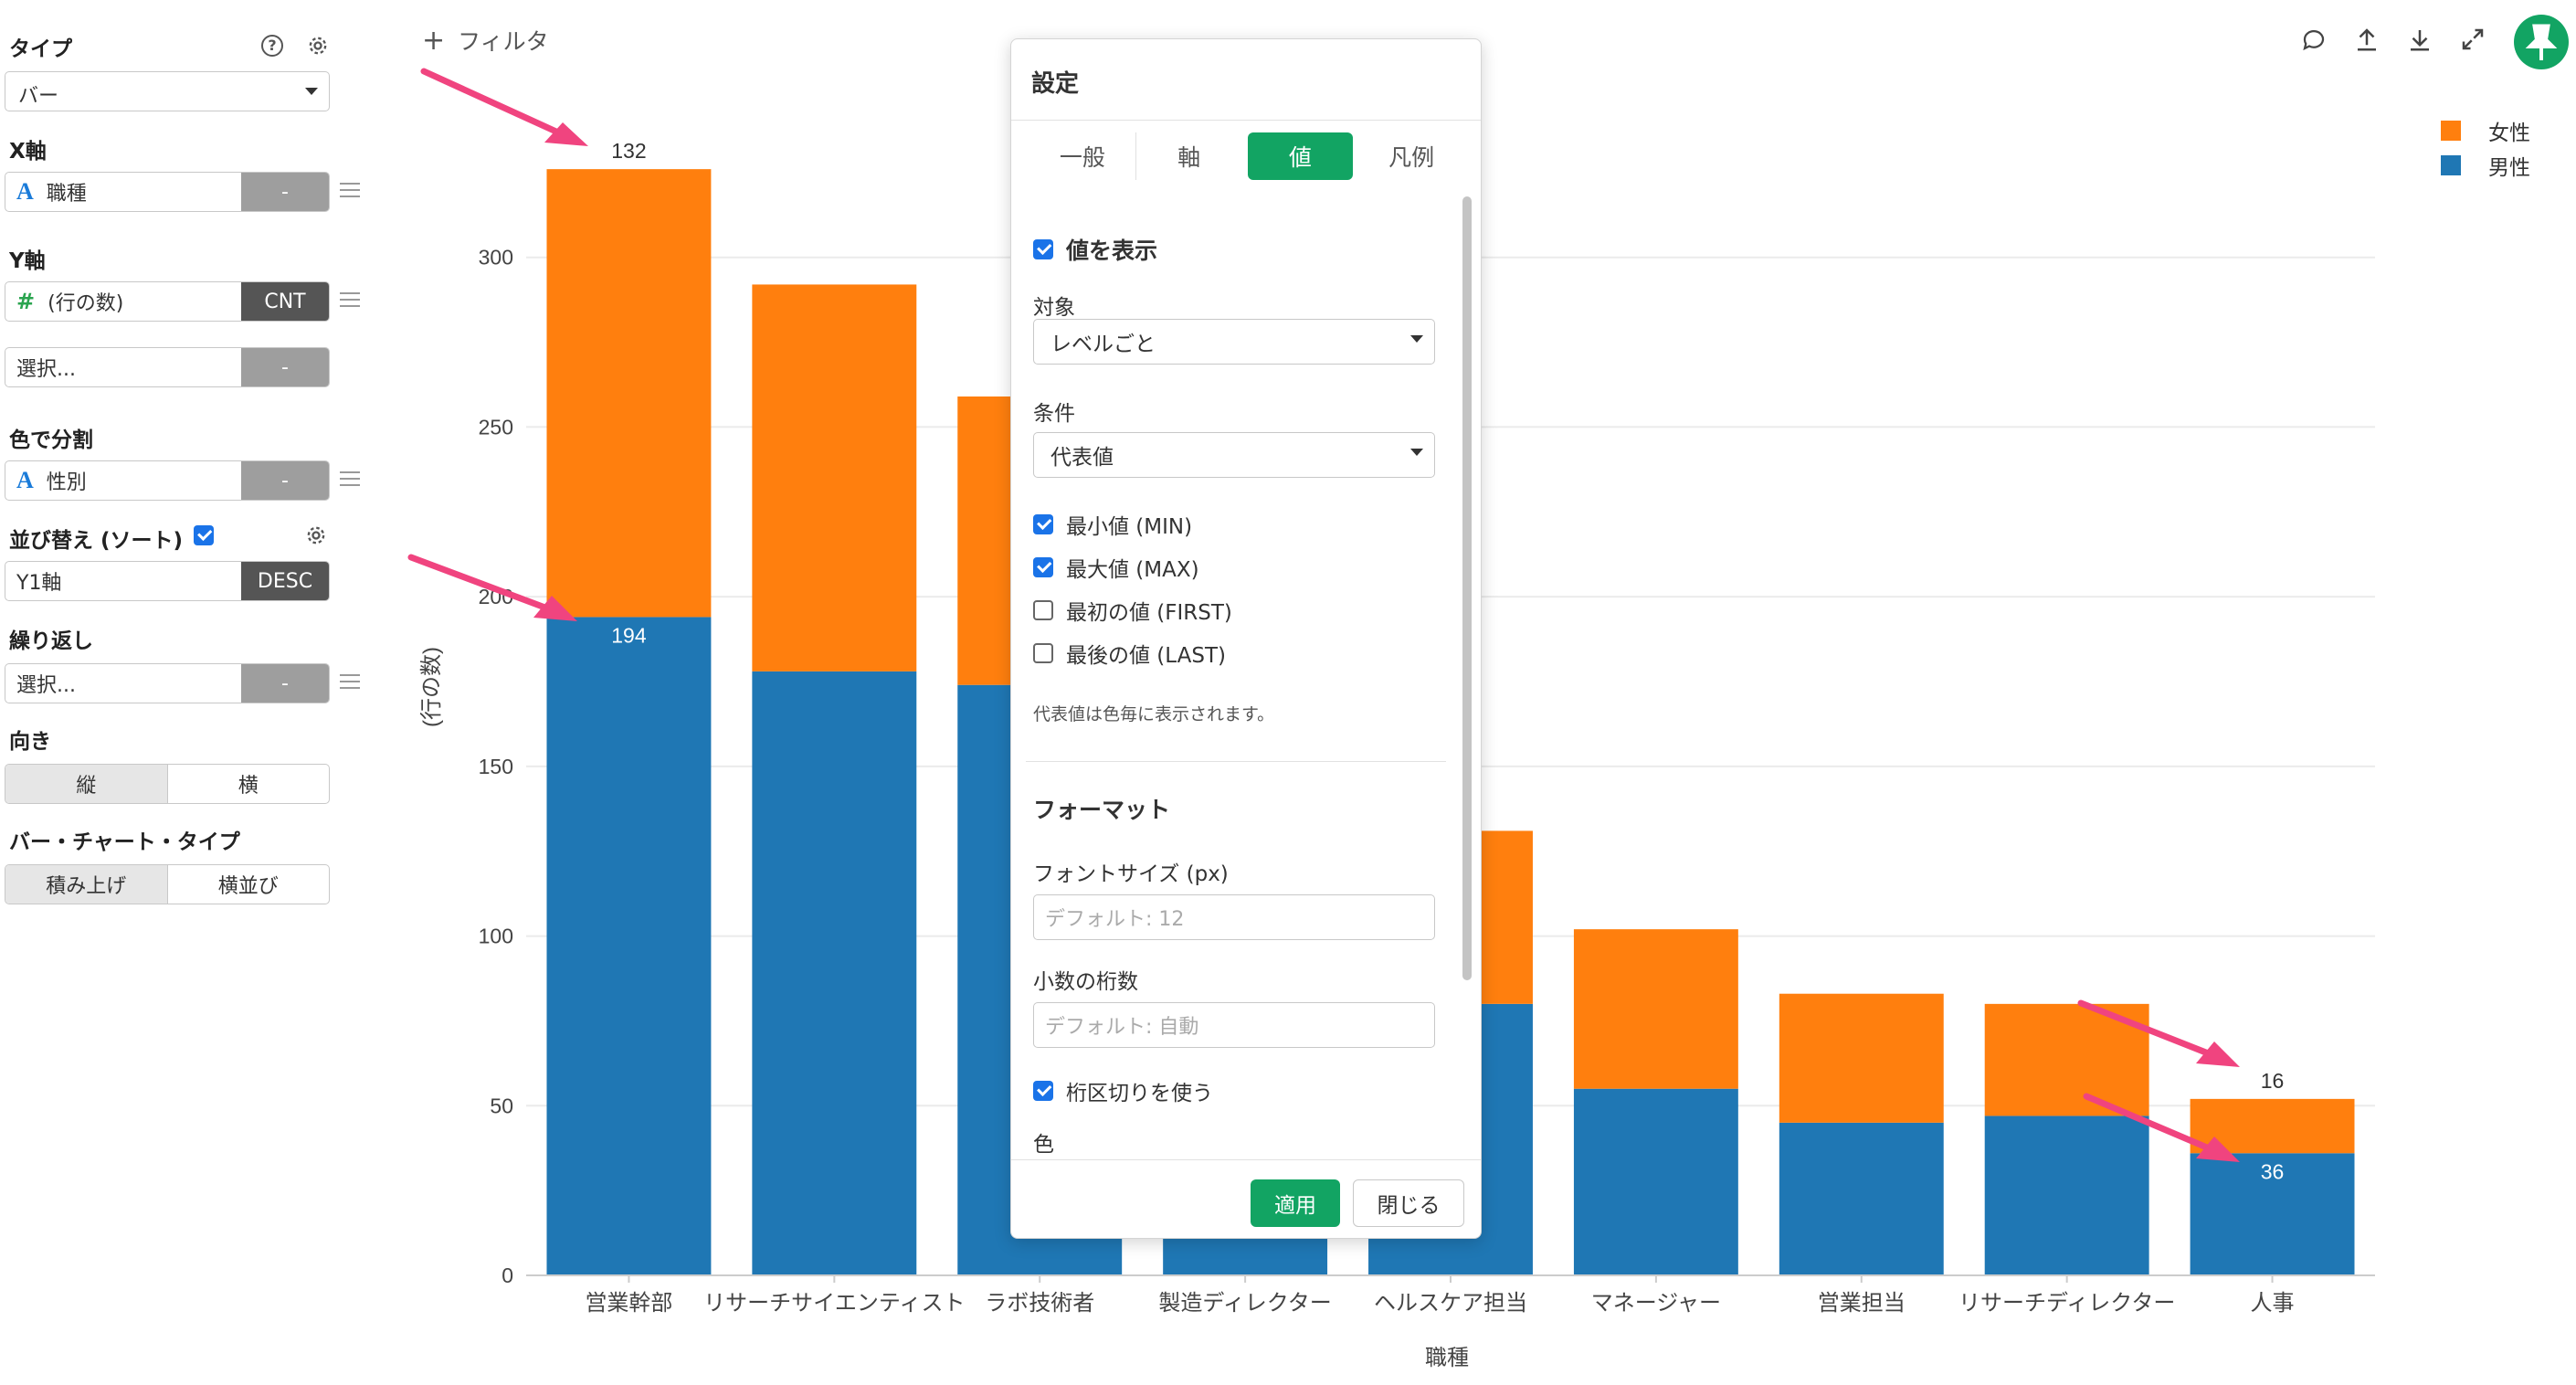  Describe the element at coordinates (486, 40) in the screenshot. I see `filter-button: + フィルタ` at that location.